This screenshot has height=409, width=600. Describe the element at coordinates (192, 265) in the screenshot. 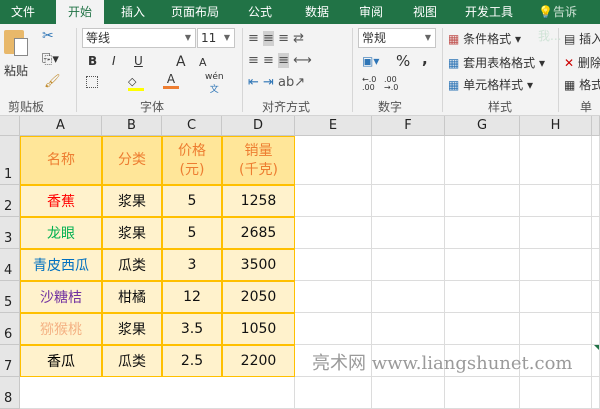

I see `table-cell-price: 3` at that location.